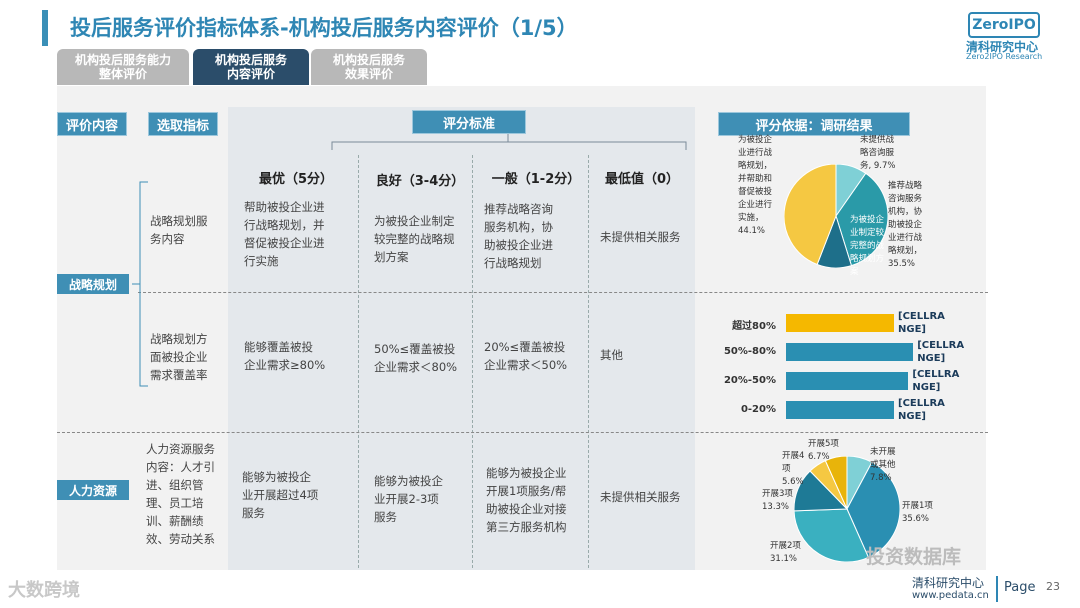 This screenshot has height=608, width=1080. What do you see at coordinates (997, 589) in the screenshot?
I see `footer-divider` at bounding box center [997, 589].